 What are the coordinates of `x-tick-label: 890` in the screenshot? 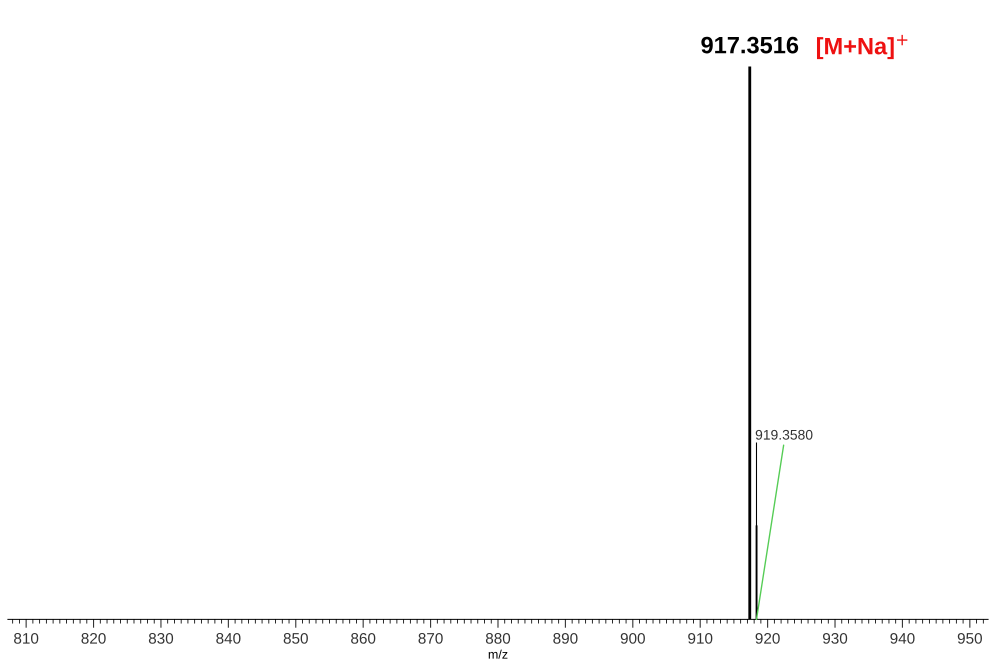 It's located at (565, 638).